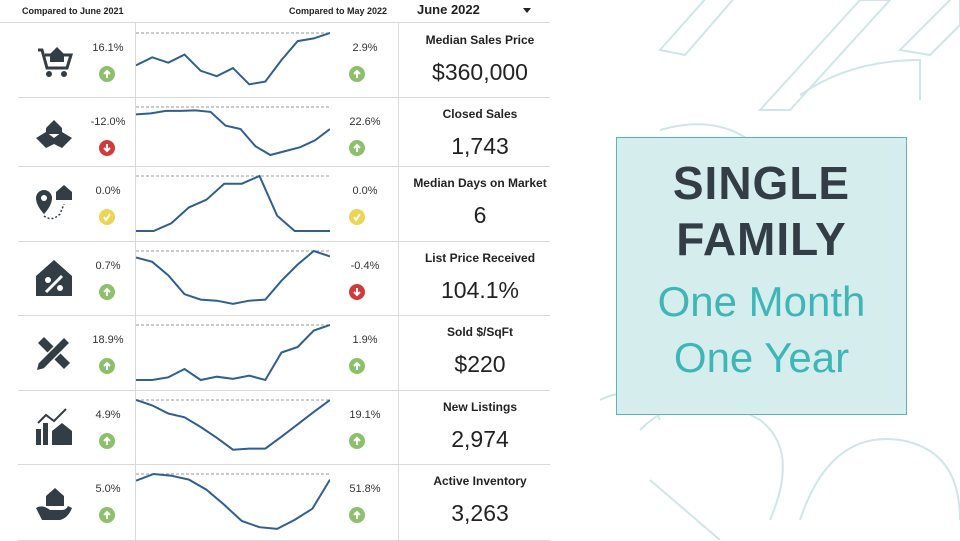  Describe the element at coordinates (108, 266) in the screenshot. I see `yoy-change: 0.7%` at that location.